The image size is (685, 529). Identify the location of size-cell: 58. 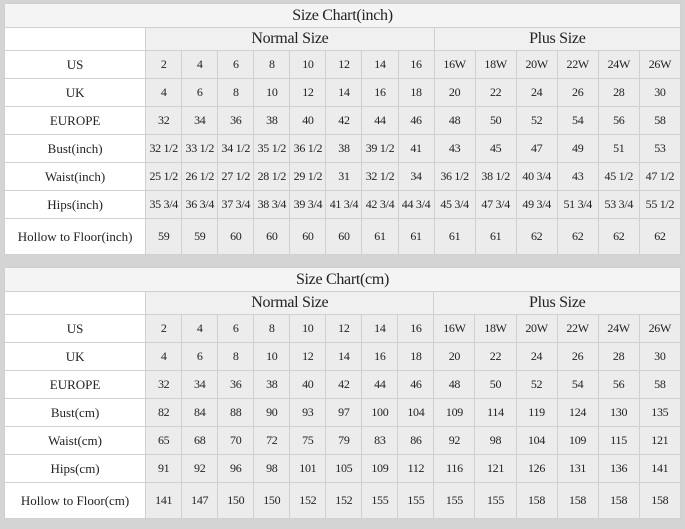
(660, 384).